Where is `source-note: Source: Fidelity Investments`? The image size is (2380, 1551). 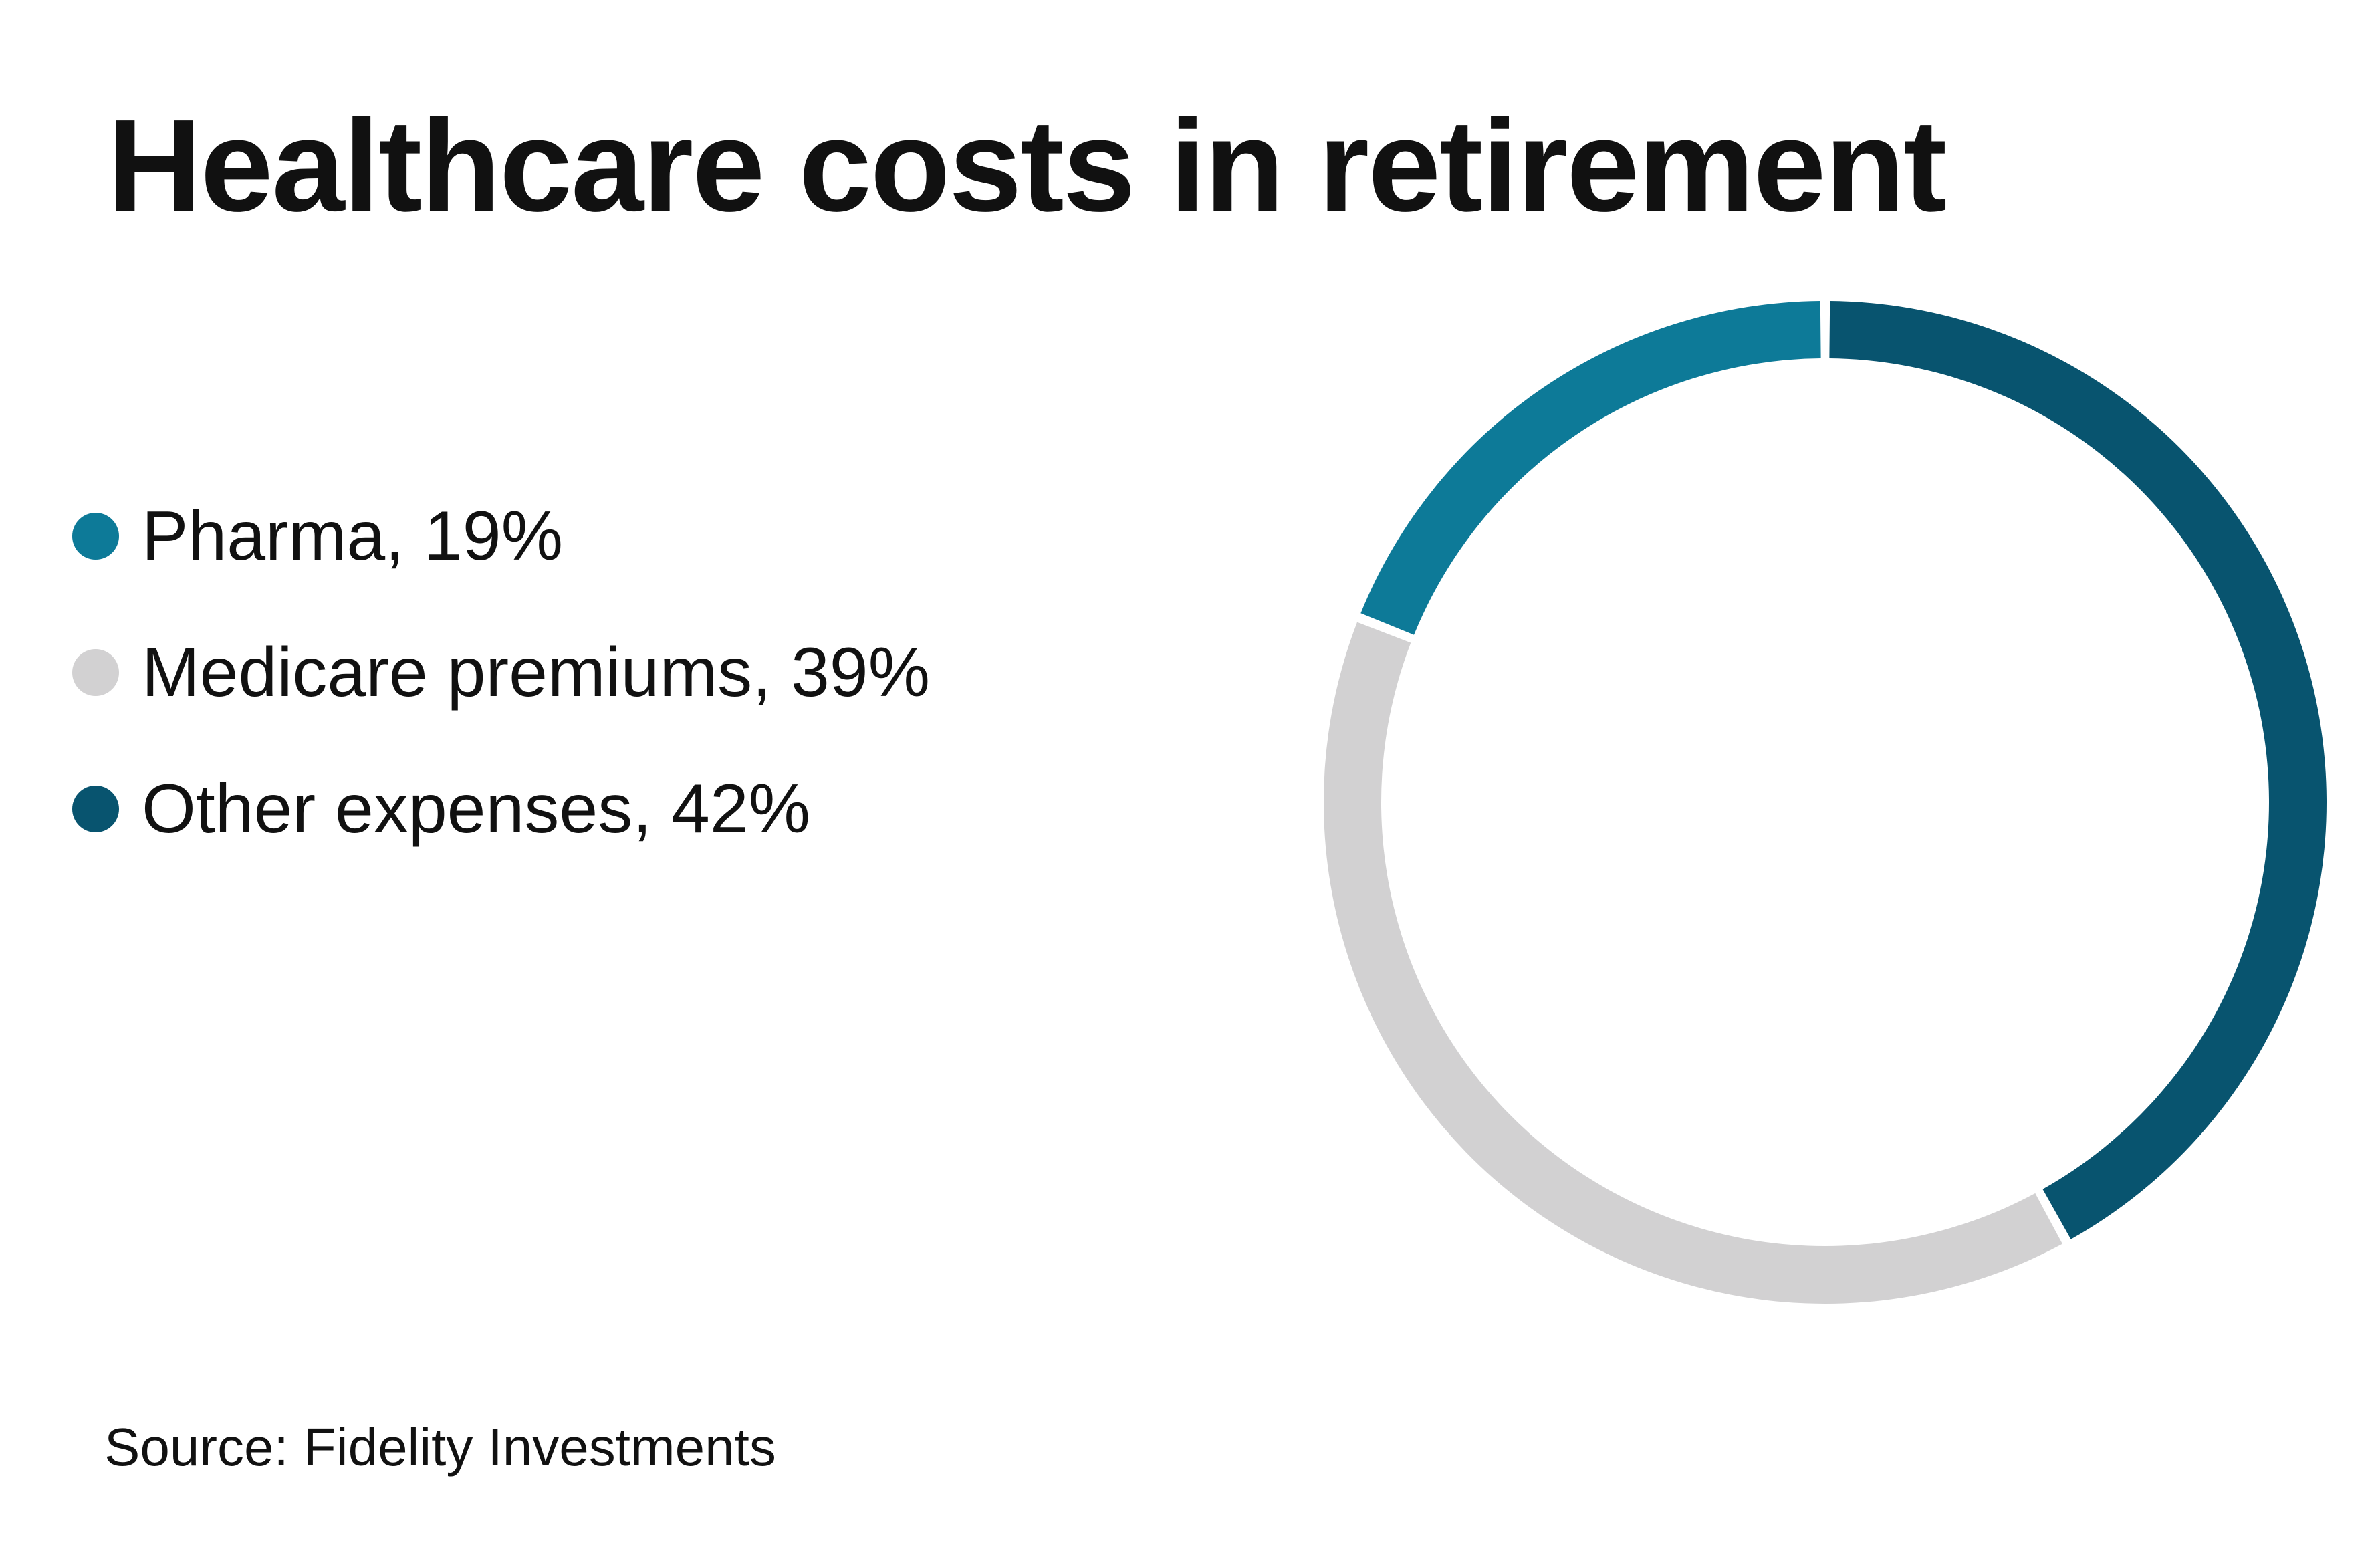 source-note: Source: Fidelity Investments is located at coordinates (440, 1447).